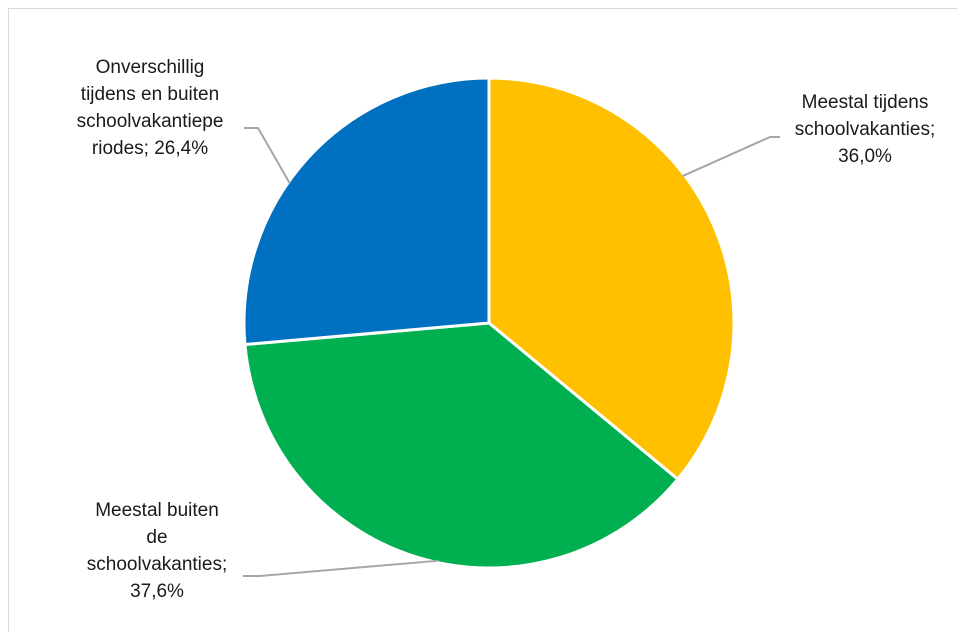  I want to click on slice-label-meestal-tijdens: Meestal tijdens schoolvakanties; 36,0%, so click(865, 129).